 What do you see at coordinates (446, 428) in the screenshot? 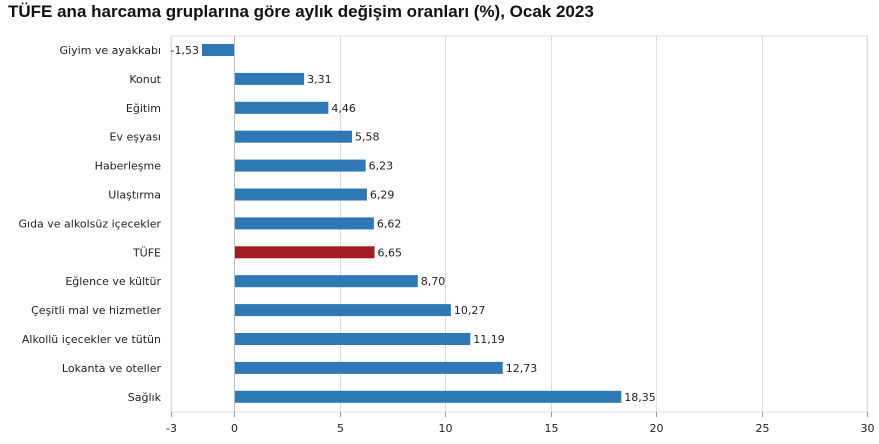
I see `x-tick-label: 10` at bounding box center [446, 428].